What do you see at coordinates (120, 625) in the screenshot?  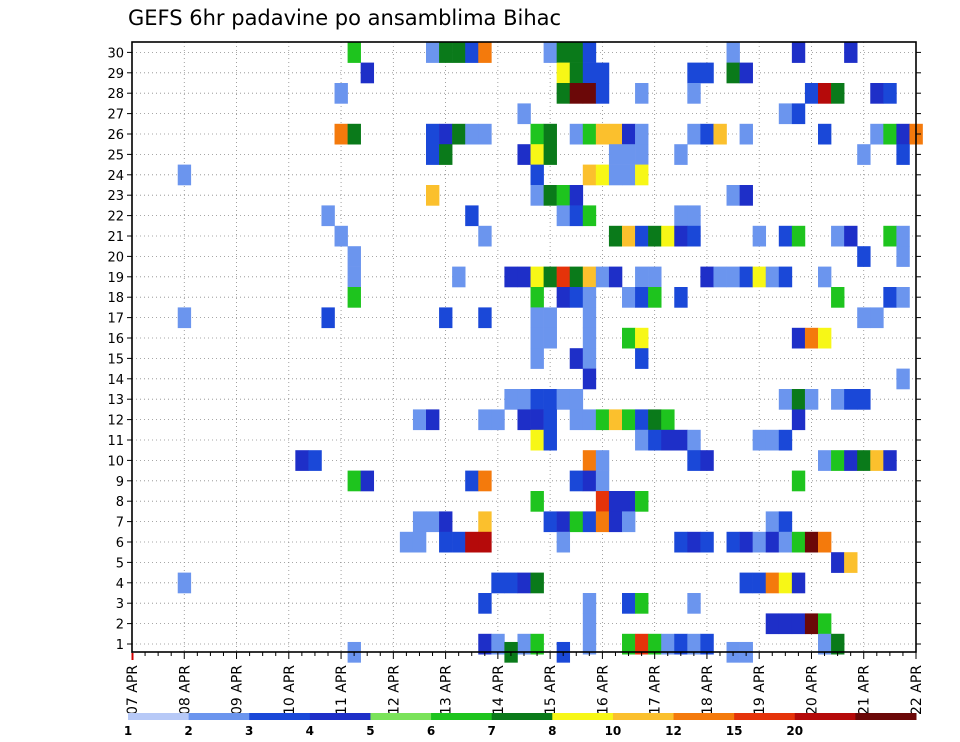 I see `y-tick-label: 2` at bounding box center [120, 625].